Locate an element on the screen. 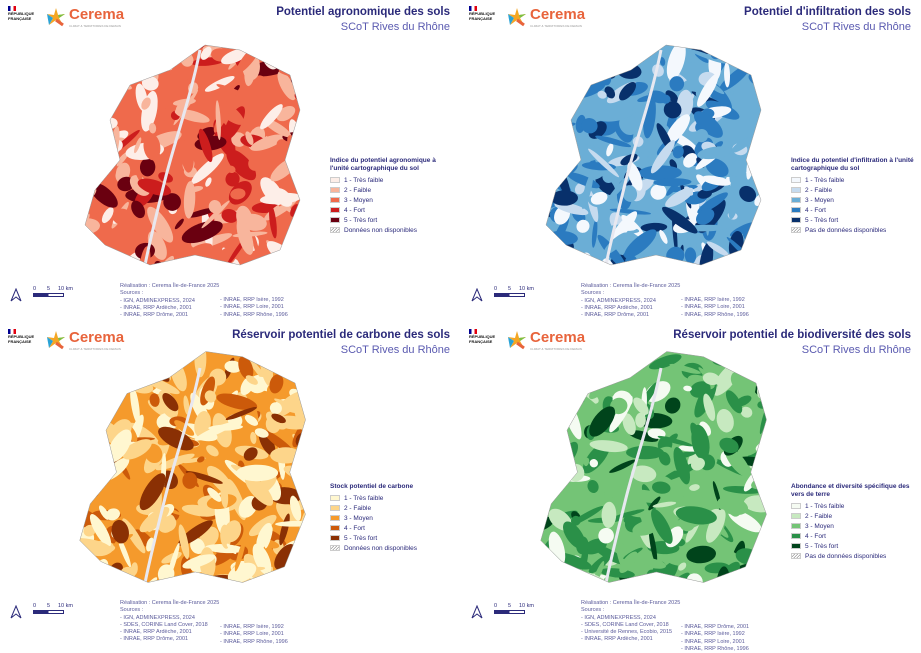 The width and height of the screenshot is (921, 653). source-item: - IGN, ADMINEXPRESS, 2024 is located at coordinates (157, 617).